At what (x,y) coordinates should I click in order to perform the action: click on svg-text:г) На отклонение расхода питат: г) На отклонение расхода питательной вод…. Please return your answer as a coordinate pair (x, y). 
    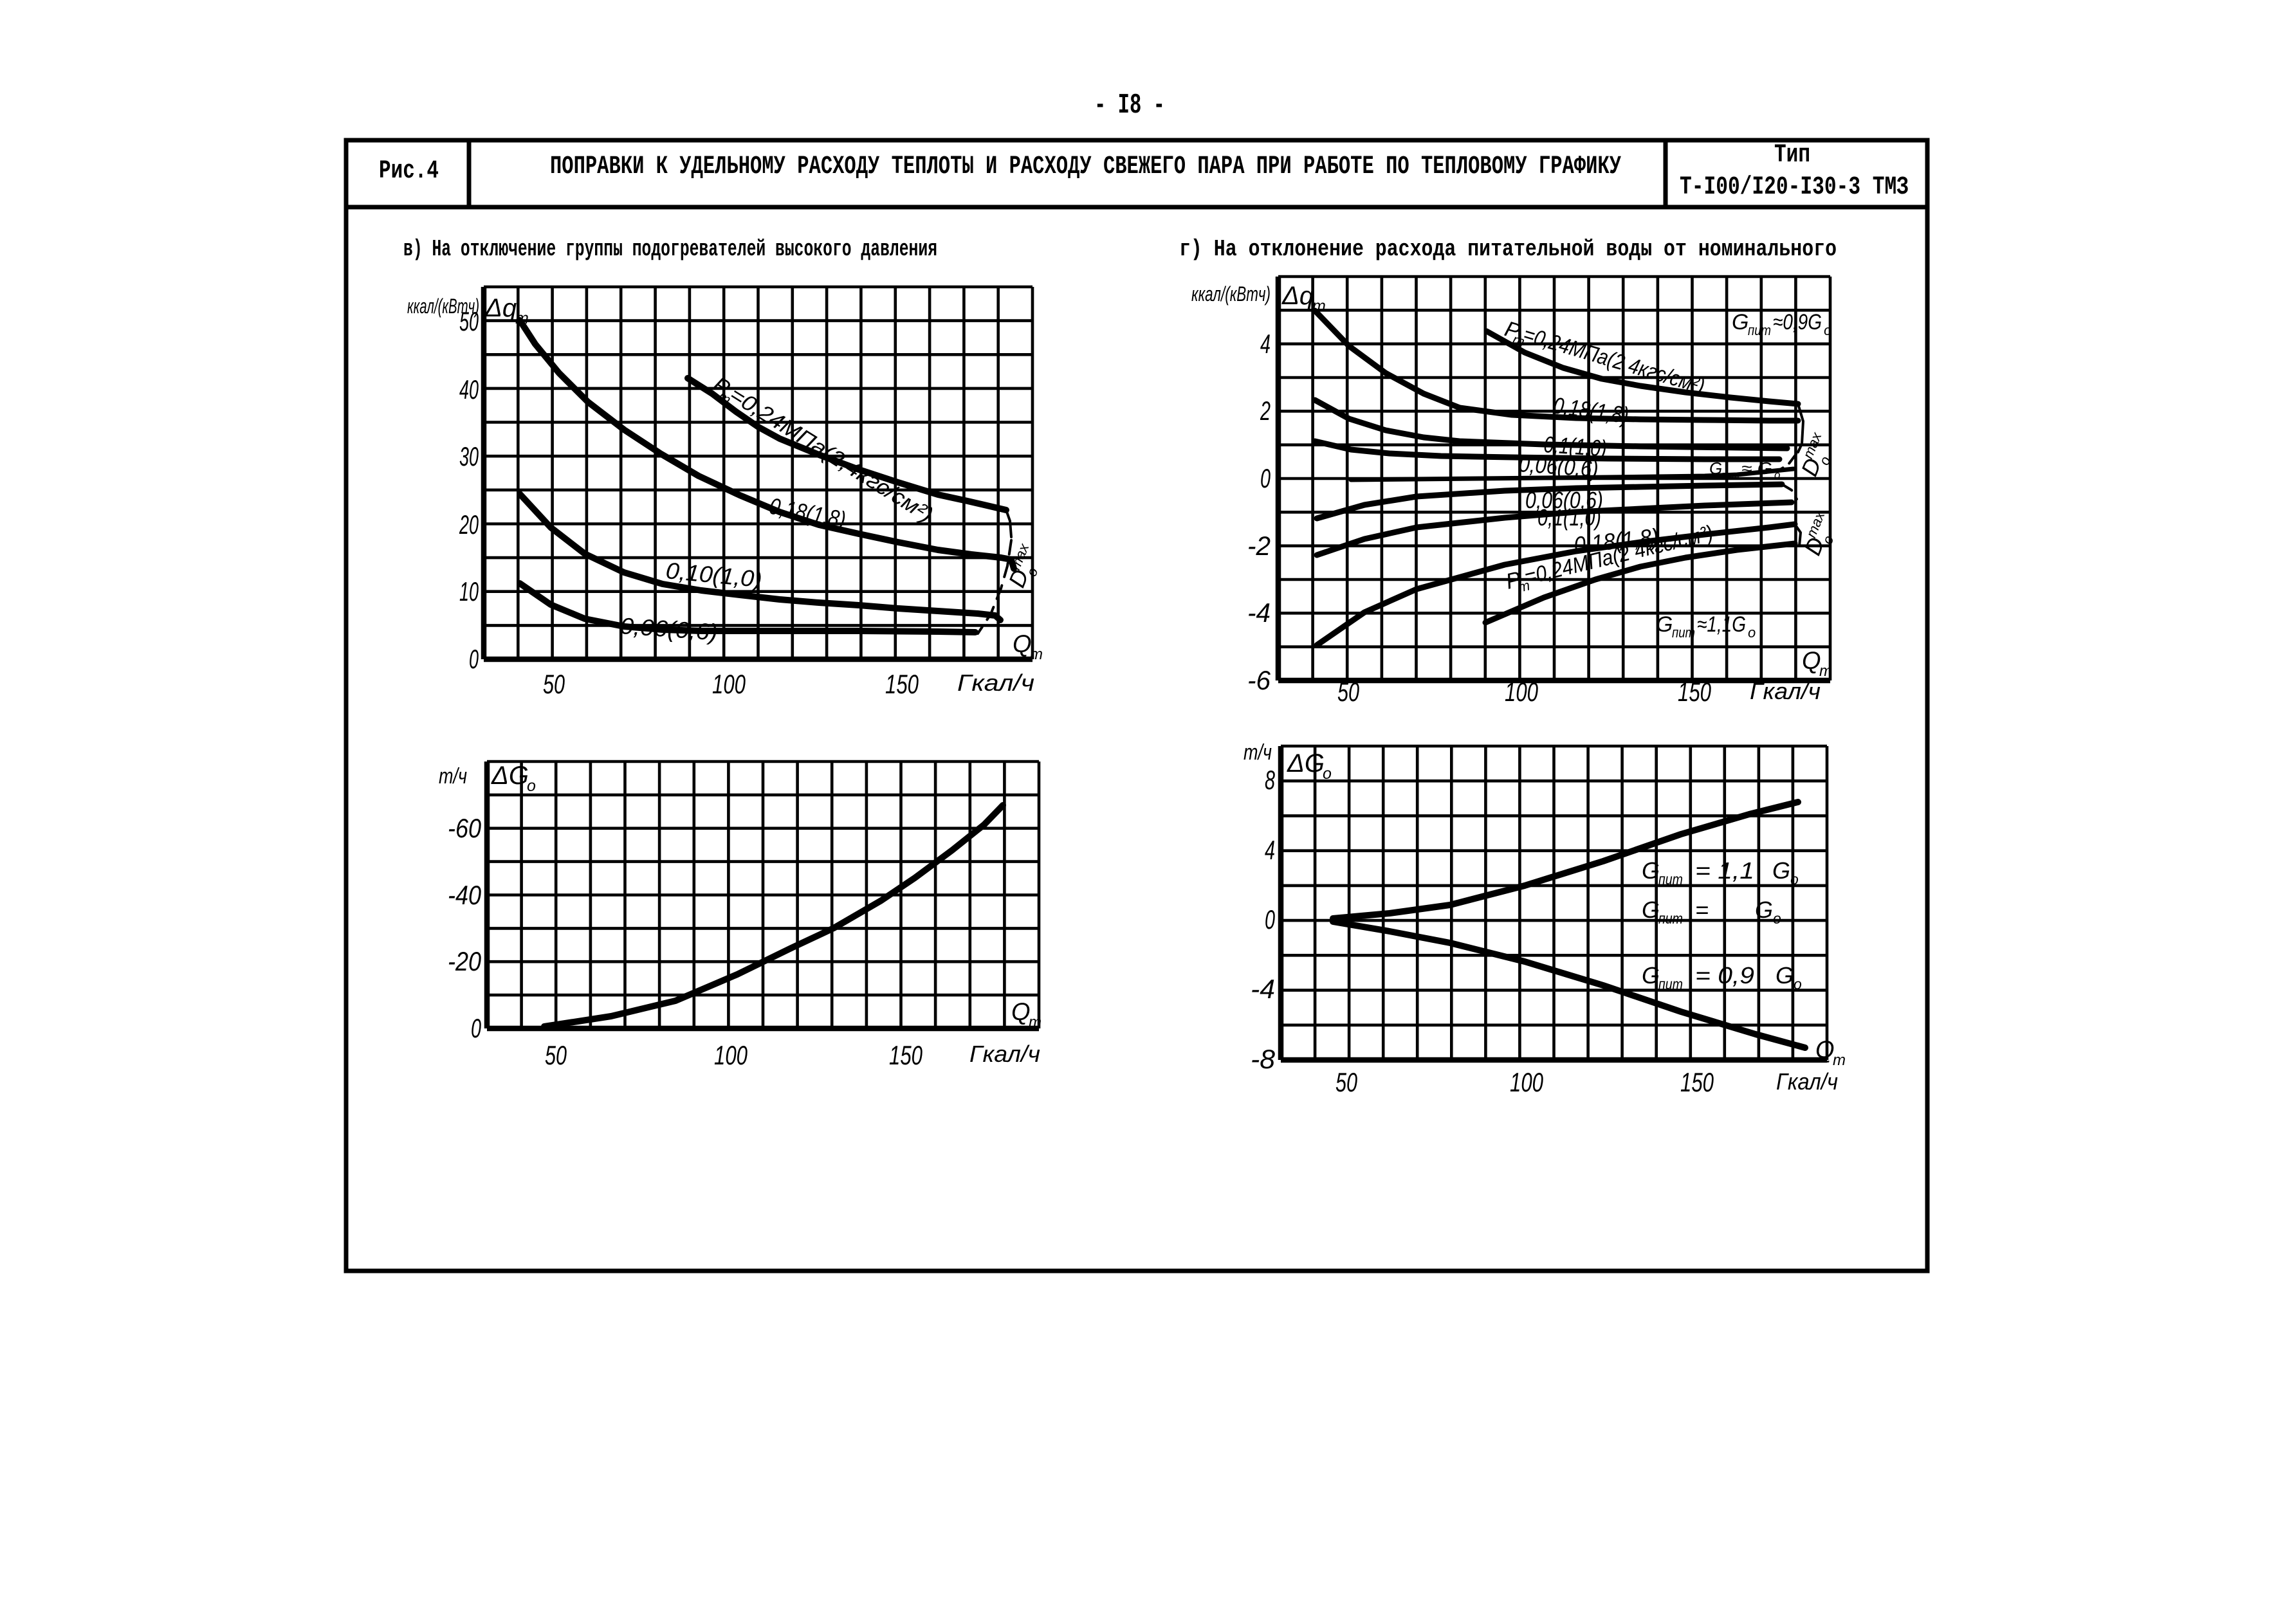
    Looking at the image, I should click on (1508, 249).